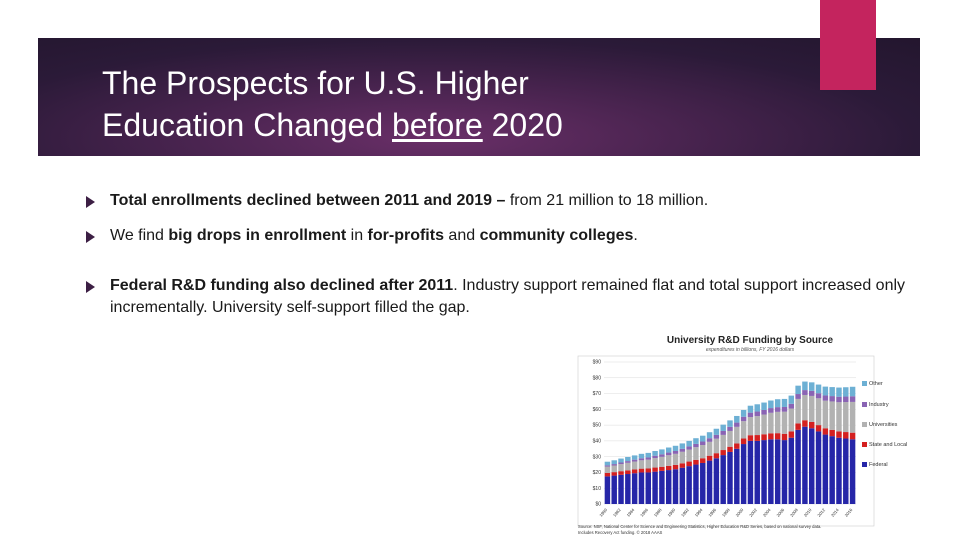  I want to click on legend-label: Industry, so click(879, 405).